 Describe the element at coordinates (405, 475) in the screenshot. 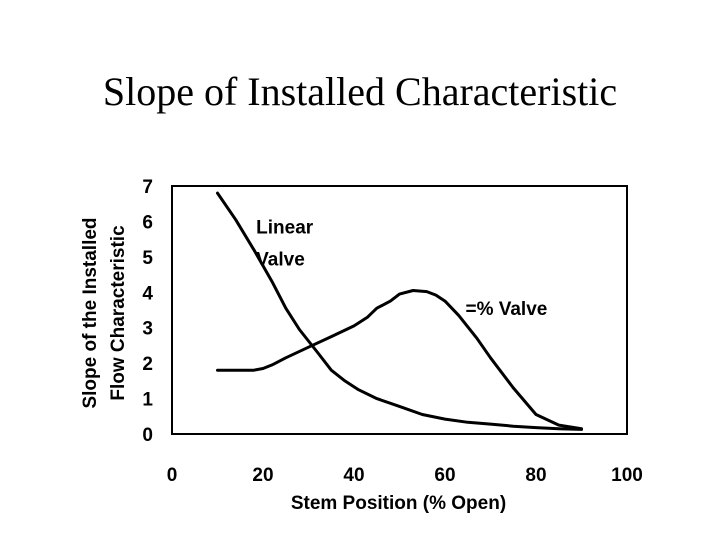

I see `x-tick-labels: 0 20 40 60 80 100` at that location.